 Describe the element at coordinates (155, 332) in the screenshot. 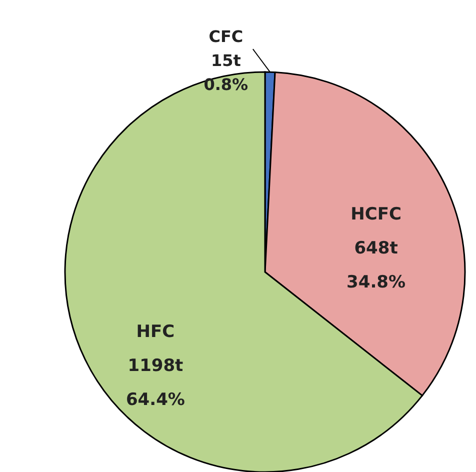

I see `slice-label: HFC` at that location.